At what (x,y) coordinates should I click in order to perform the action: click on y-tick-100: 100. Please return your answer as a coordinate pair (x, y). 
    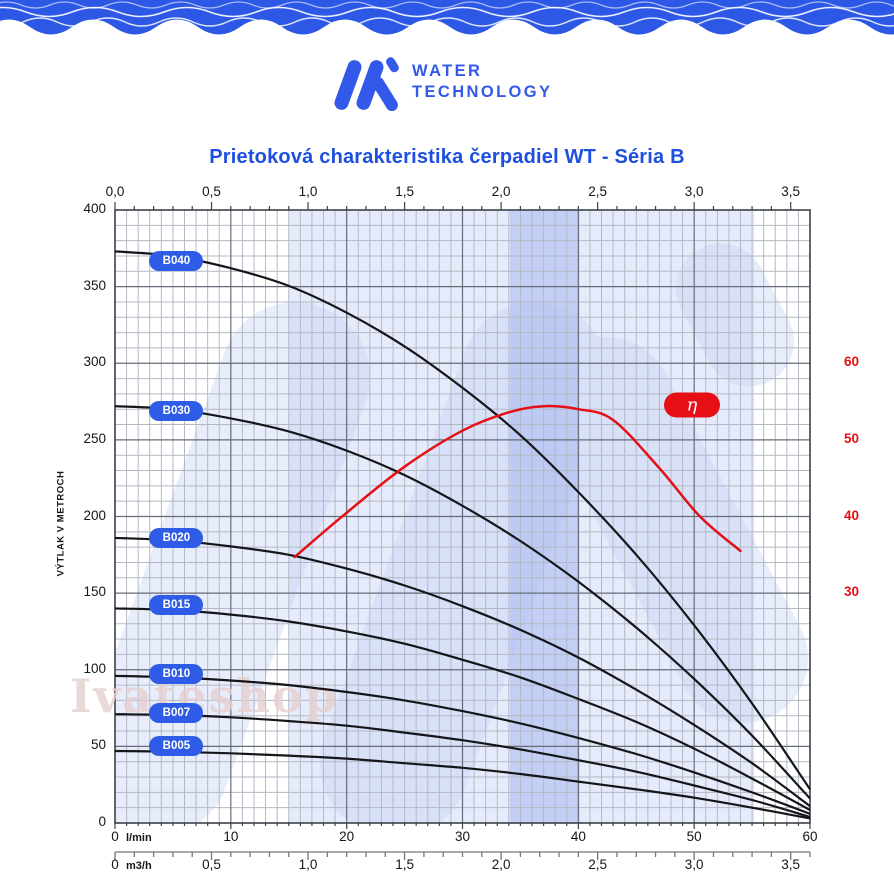
    Looking at the image, I should click on (94, 668).